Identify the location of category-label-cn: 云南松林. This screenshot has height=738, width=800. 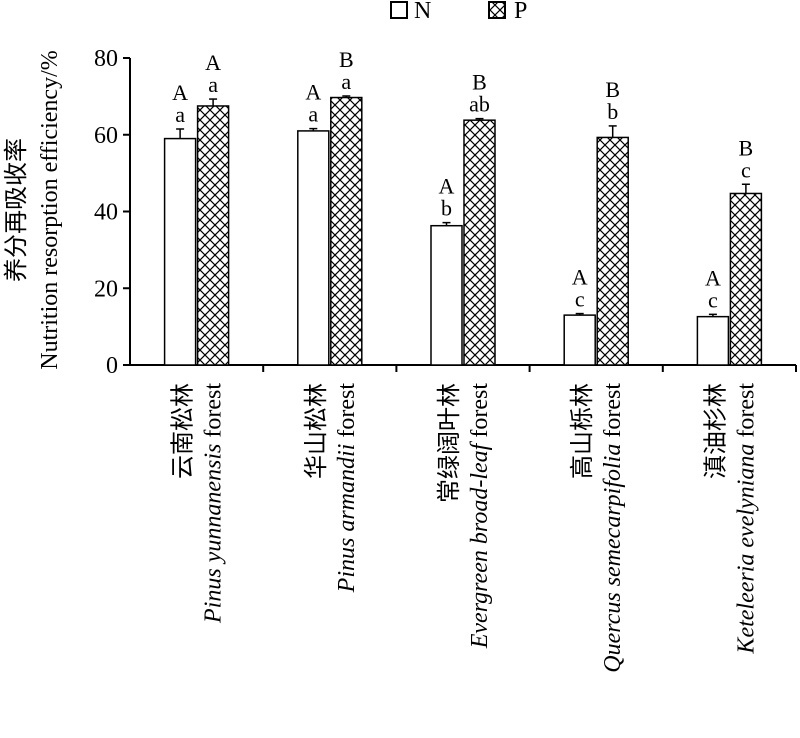
(183, 431).